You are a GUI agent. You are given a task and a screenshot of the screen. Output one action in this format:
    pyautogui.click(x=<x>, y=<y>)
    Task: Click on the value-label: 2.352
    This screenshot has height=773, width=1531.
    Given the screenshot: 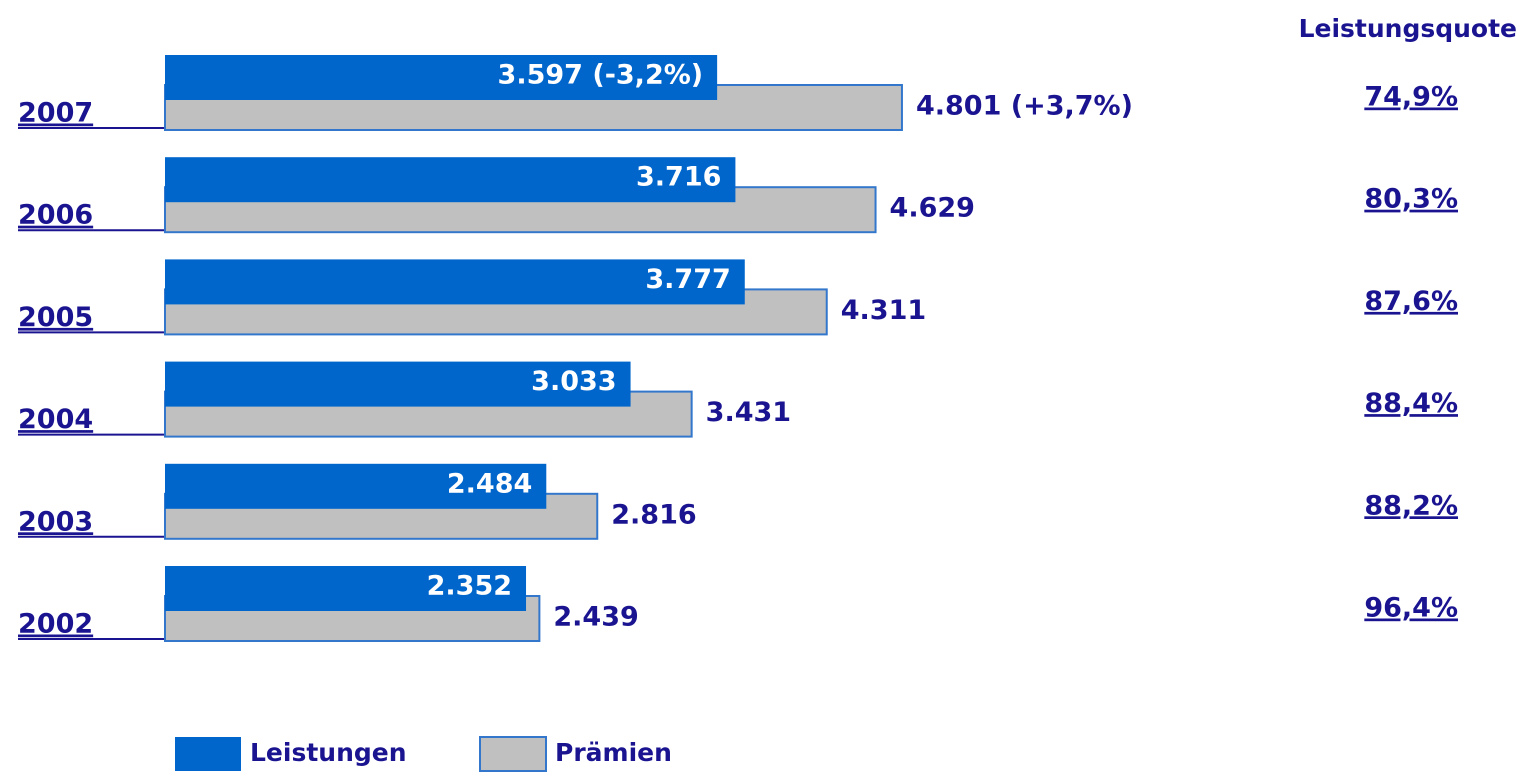 What is the action you would take?
    pyautogui.click(x=469, y=586)
    